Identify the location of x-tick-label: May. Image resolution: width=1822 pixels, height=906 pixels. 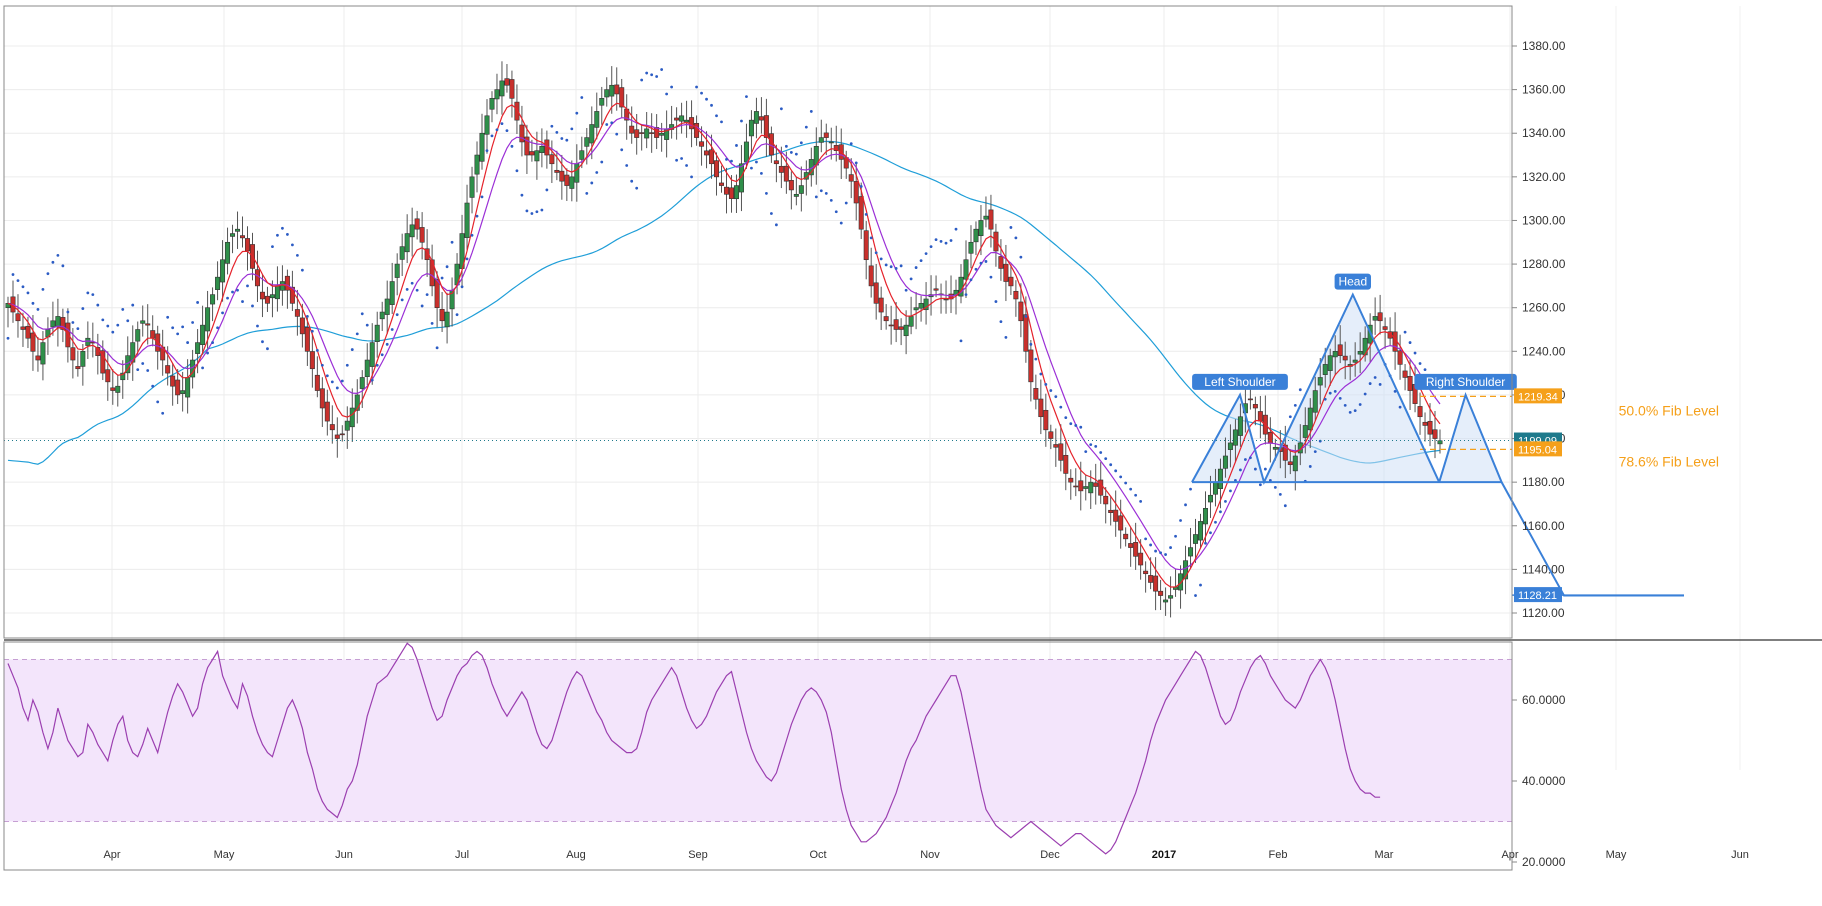
(1616, 855).